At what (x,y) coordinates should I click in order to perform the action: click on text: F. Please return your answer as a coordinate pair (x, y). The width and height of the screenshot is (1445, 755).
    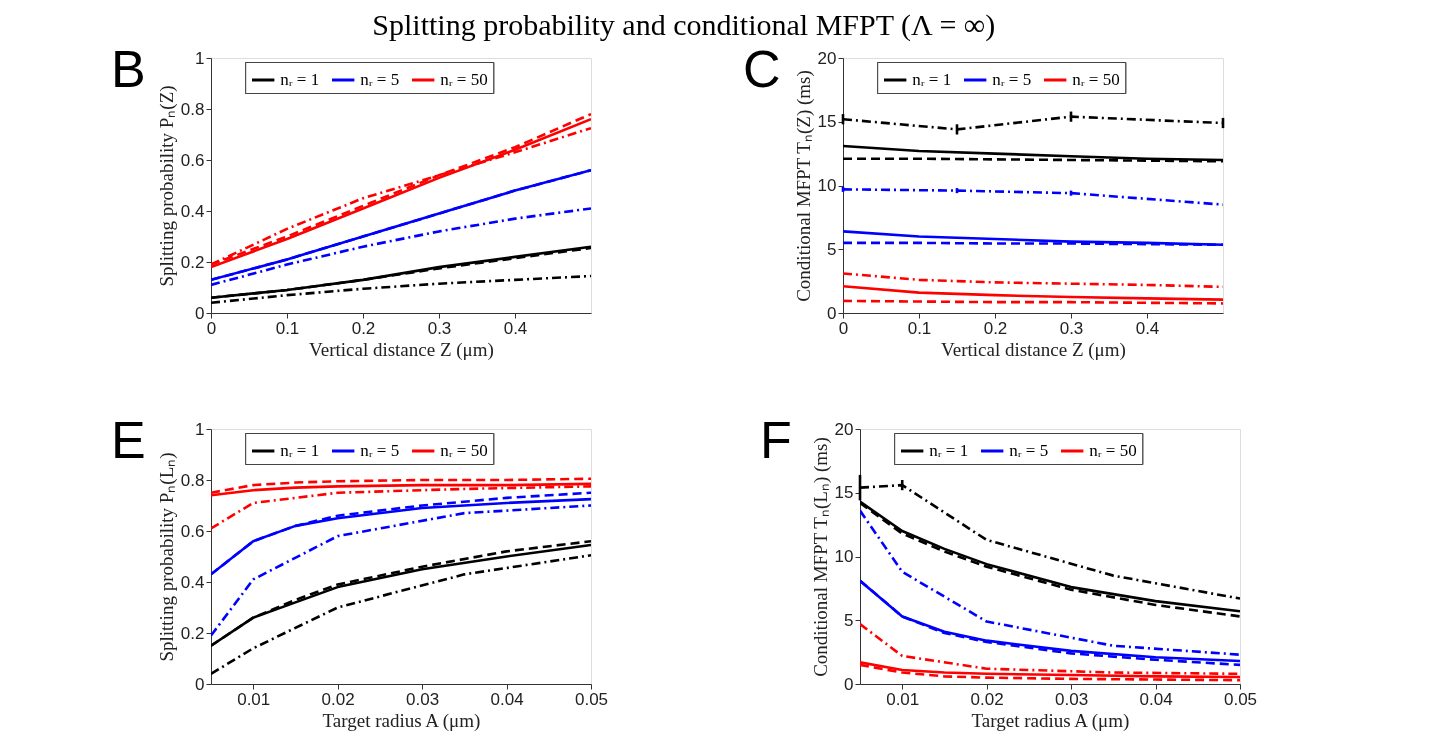
    Looking at the image, I should click on (776, 440).